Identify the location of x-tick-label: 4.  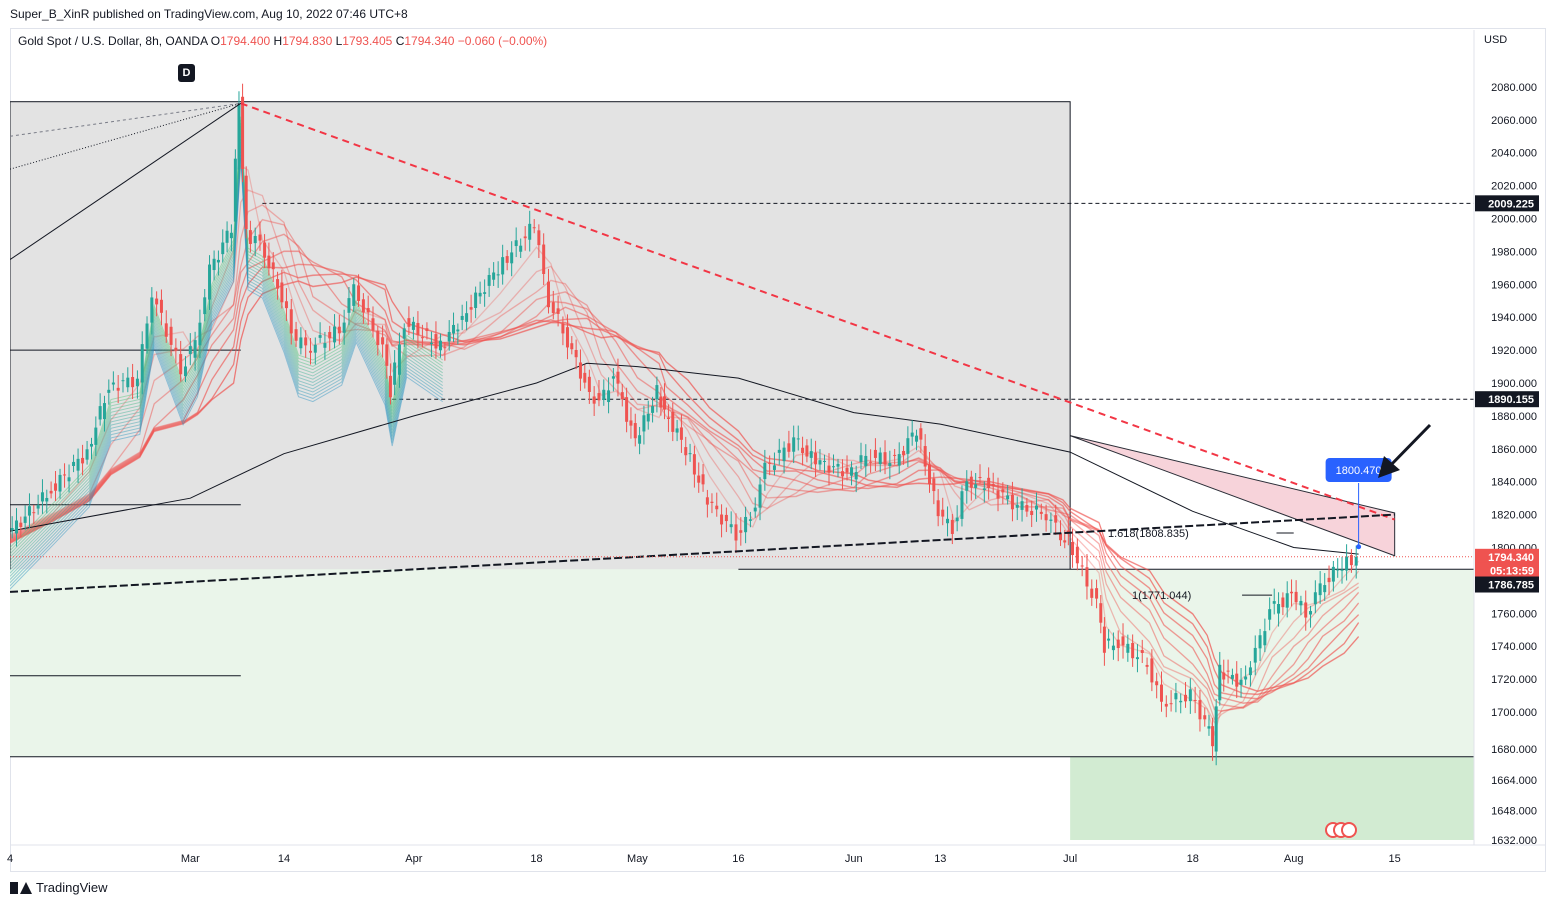
(10, 859).